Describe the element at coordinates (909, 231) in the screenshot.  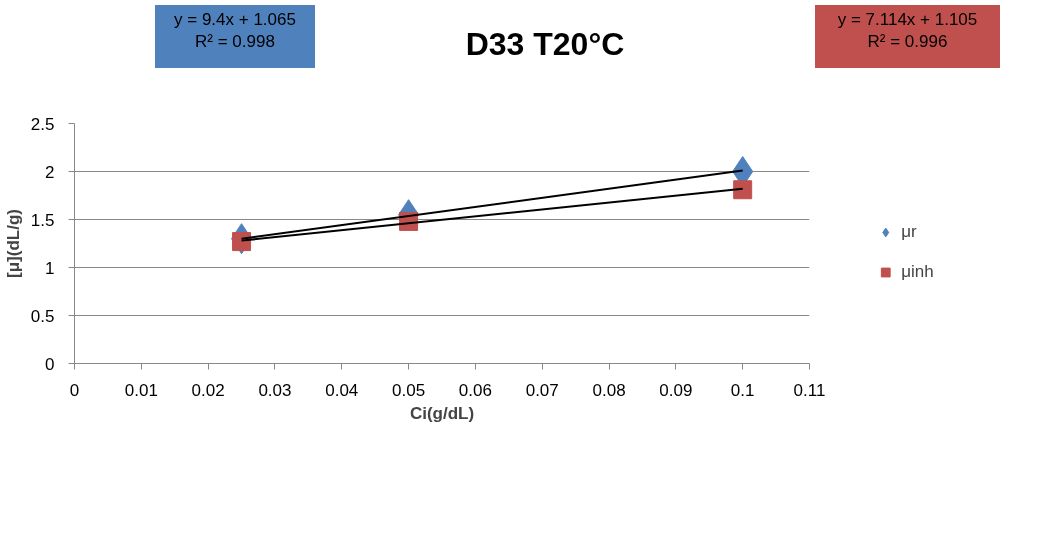
I see `legend-label: μr` at that location.